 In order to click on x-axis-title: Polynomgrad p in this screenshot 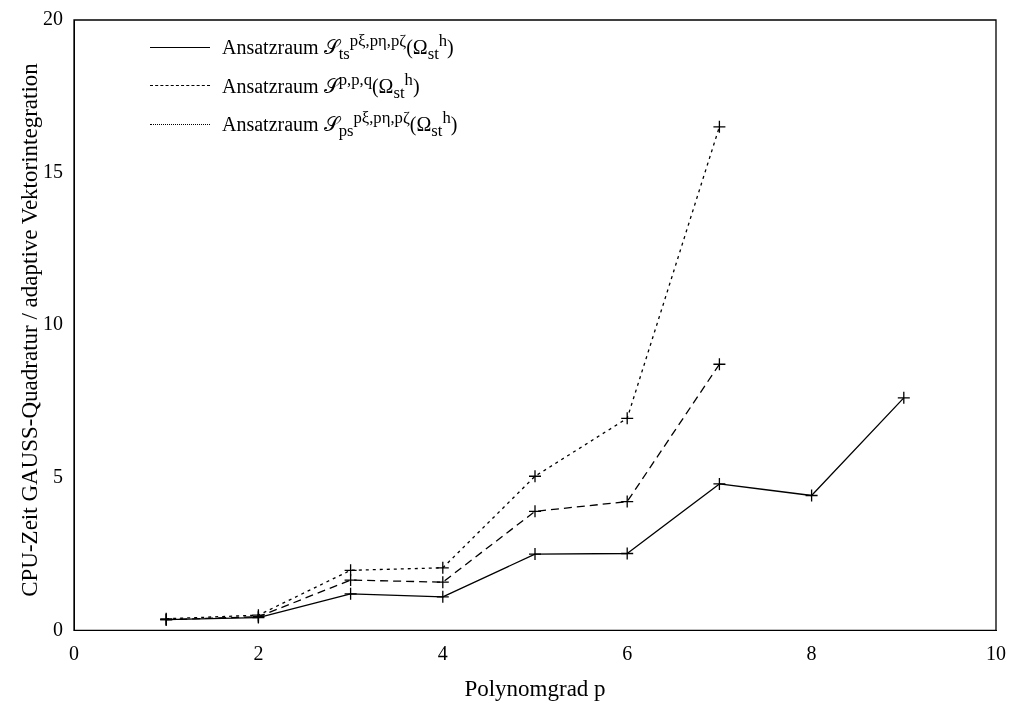, I will do `click(535, 689)`.